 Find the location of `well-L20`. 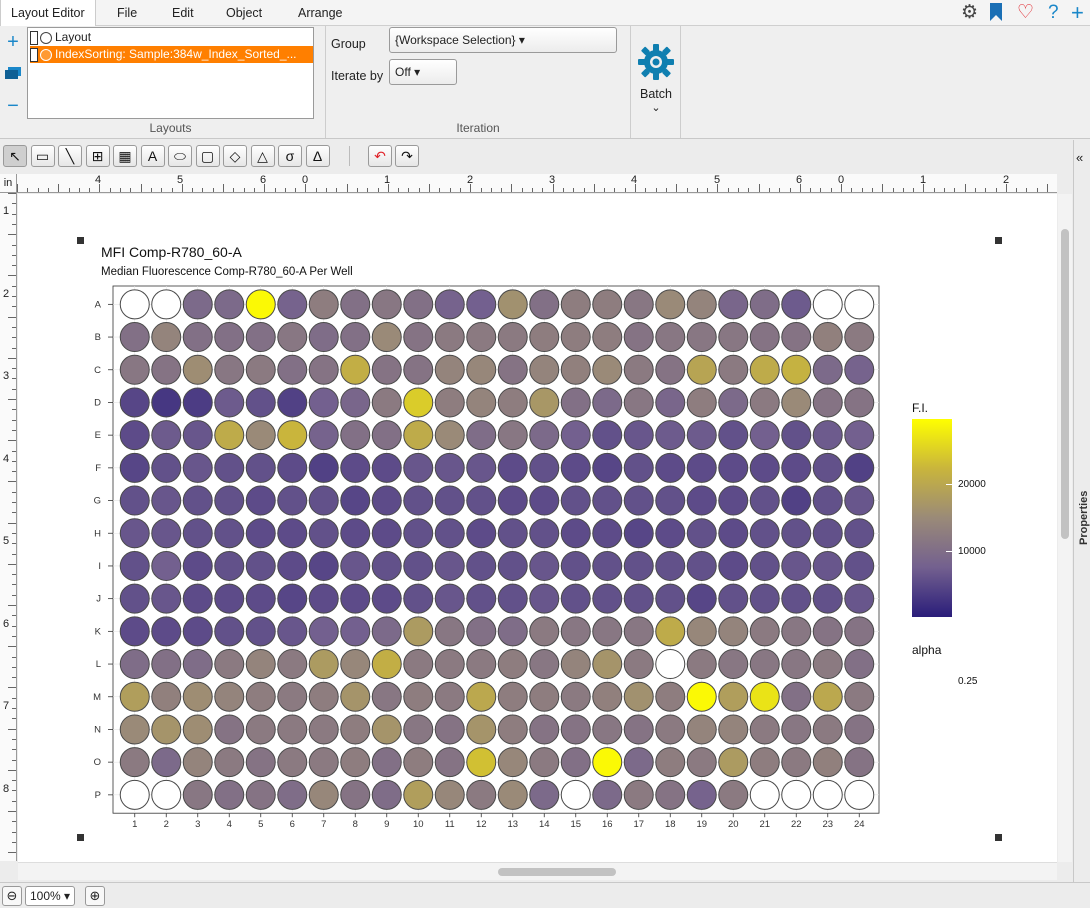

well-L20 is located at coordinates (733, 664).